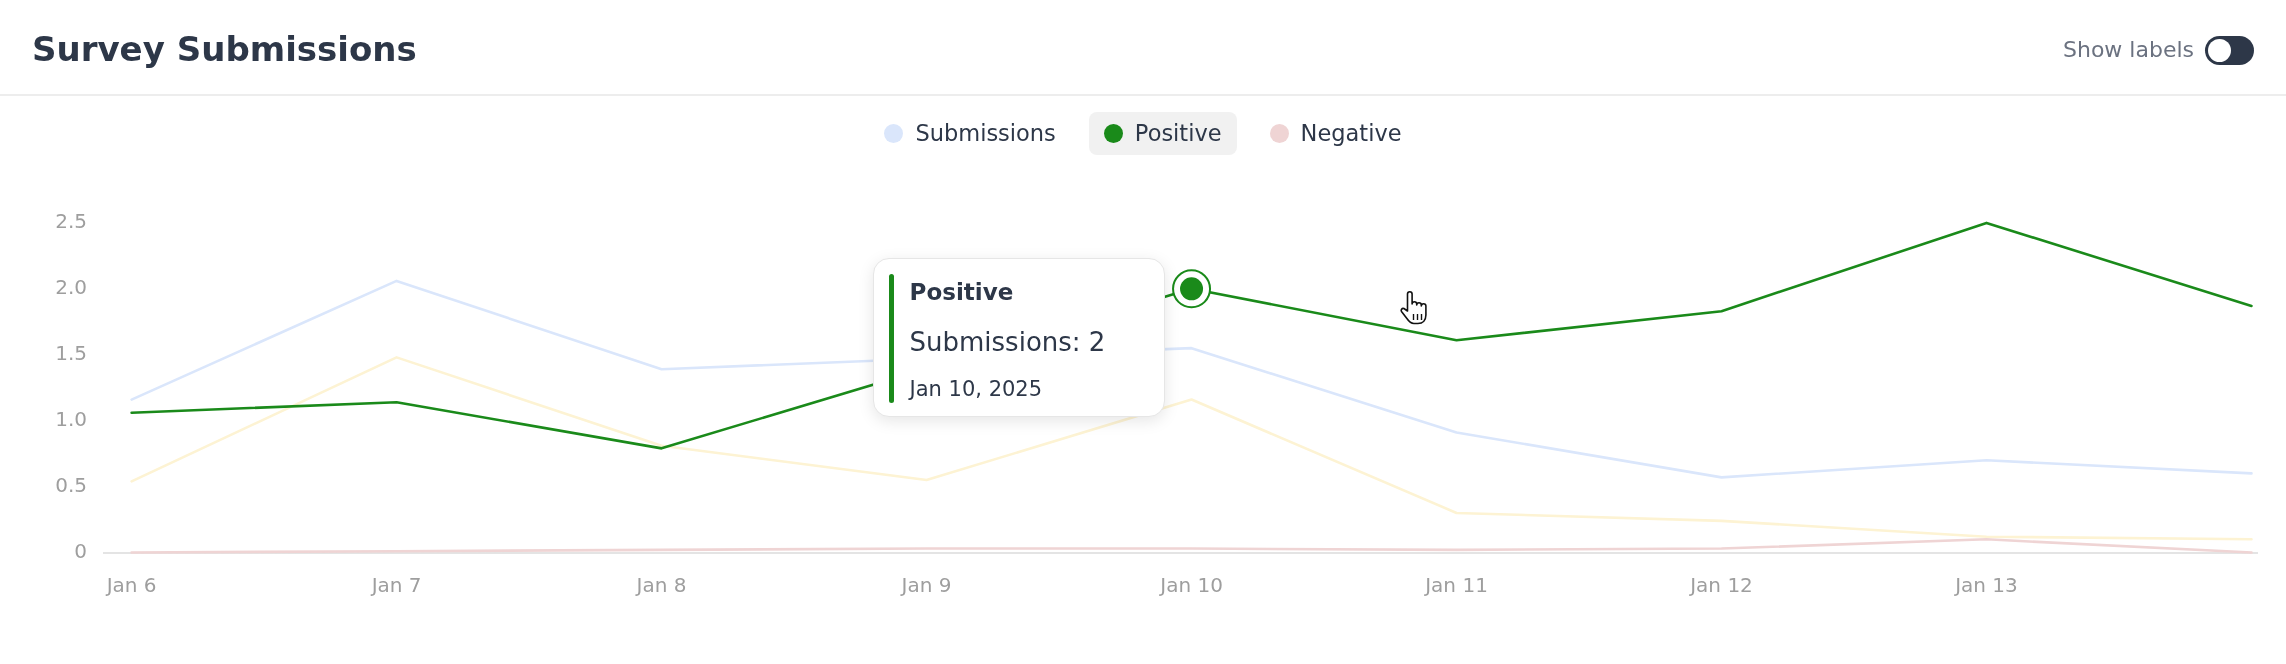  What do you see at coordinates (71, 418) in the screenshot?
I see `y-tick-label: 1.0` at bounding box center [71, 418].